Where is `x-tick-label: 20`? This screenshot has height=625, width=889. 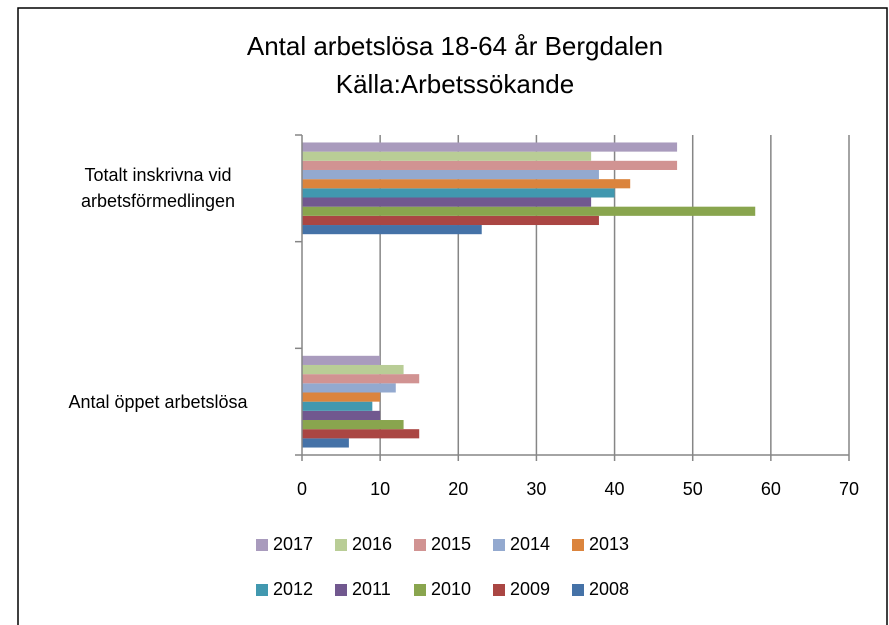
x-tick-label: 20 is located at coordinates (458, 489).